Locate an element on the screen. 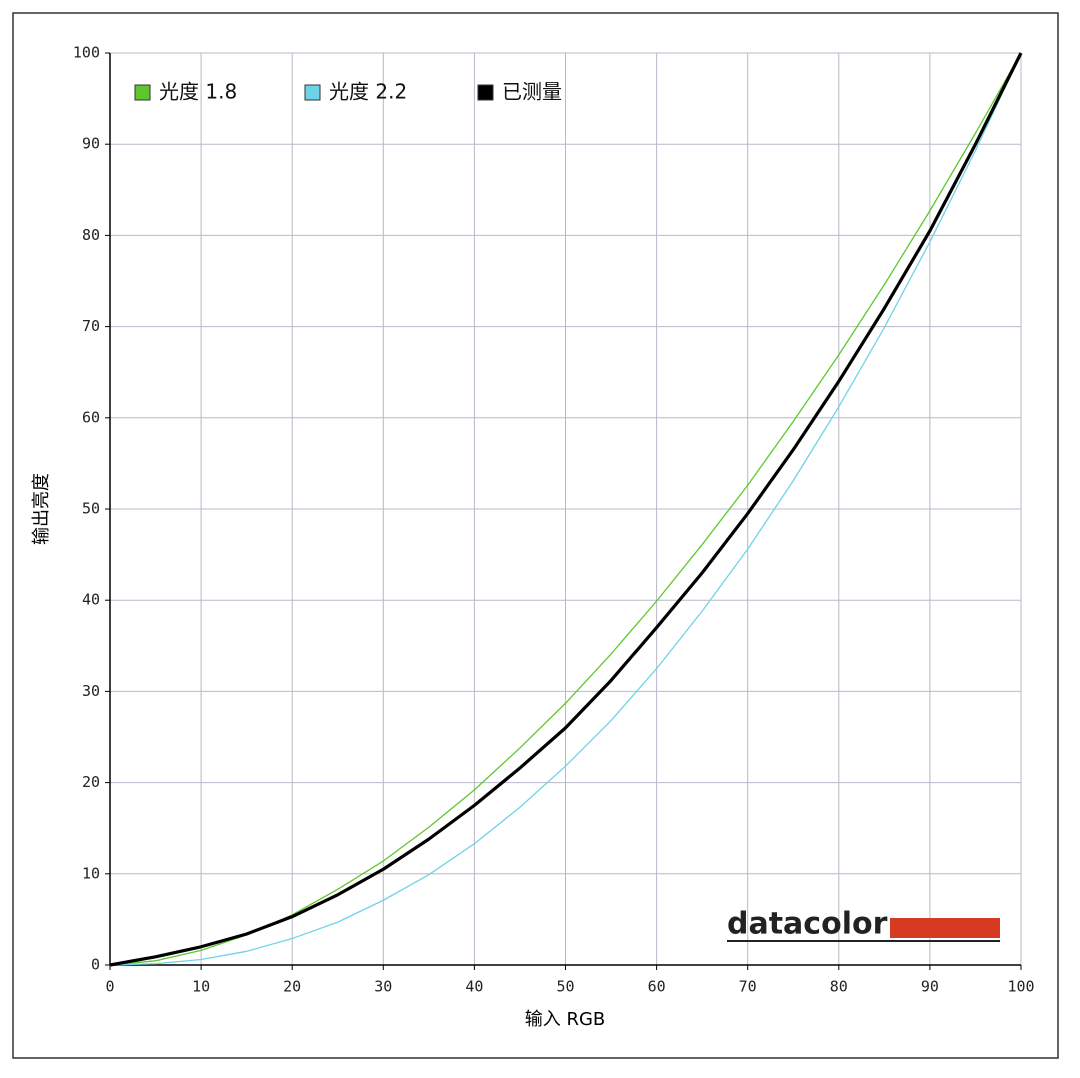  y-tick-label: 0 is located at coordinates (95, 965).